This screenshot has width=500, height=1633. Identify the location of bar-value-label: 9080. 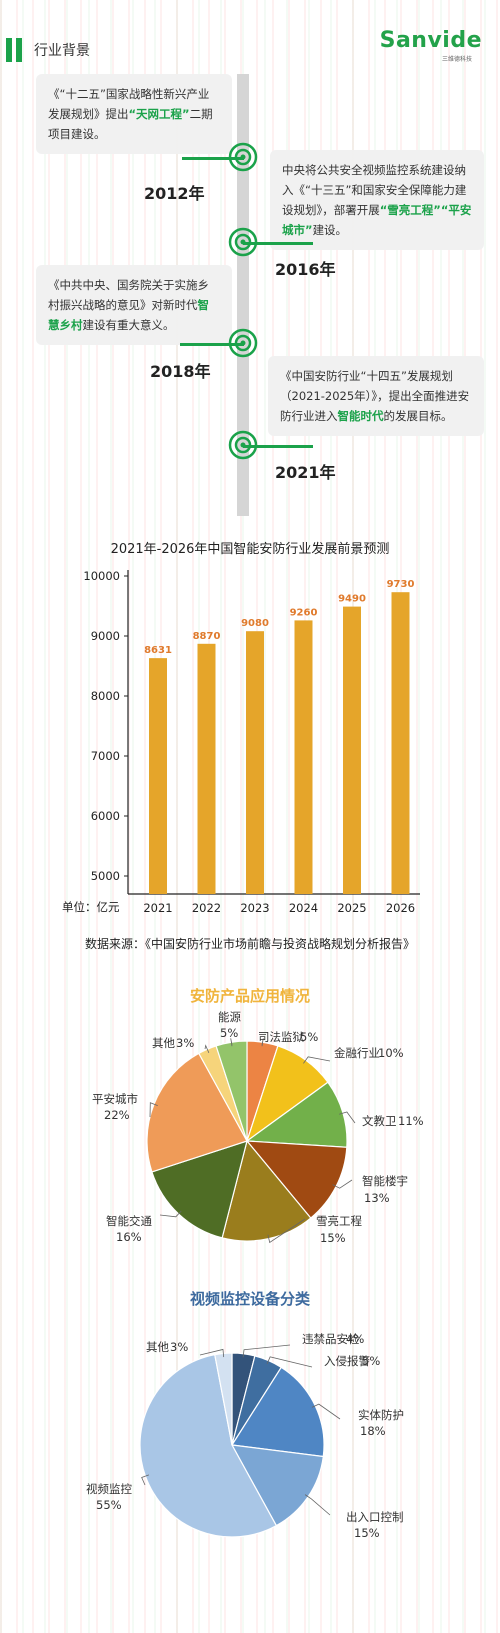
(255, 623).